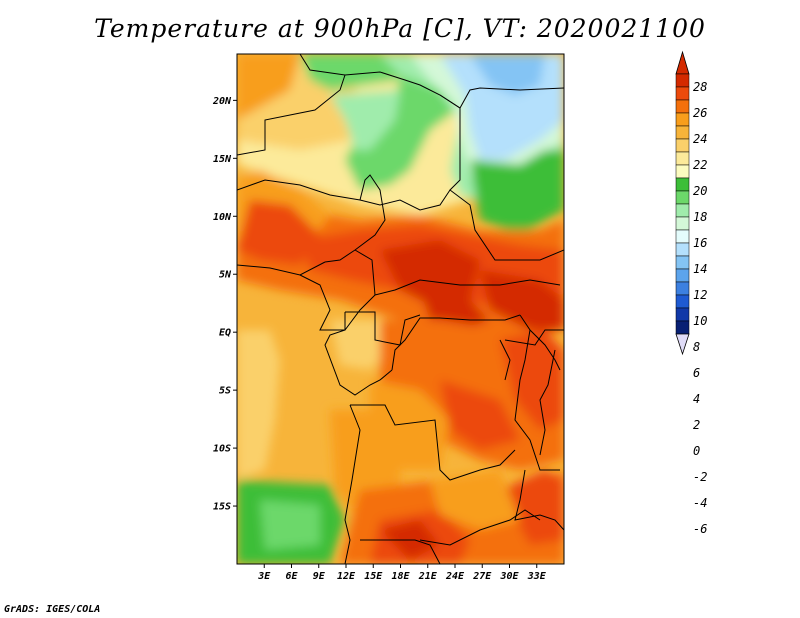 This screenshot has width=800, height=618. What do you see at coordinates (400, 576) in the screenshot?
I see `lon-tick-label: 18E` at bounding box center [400, 576].